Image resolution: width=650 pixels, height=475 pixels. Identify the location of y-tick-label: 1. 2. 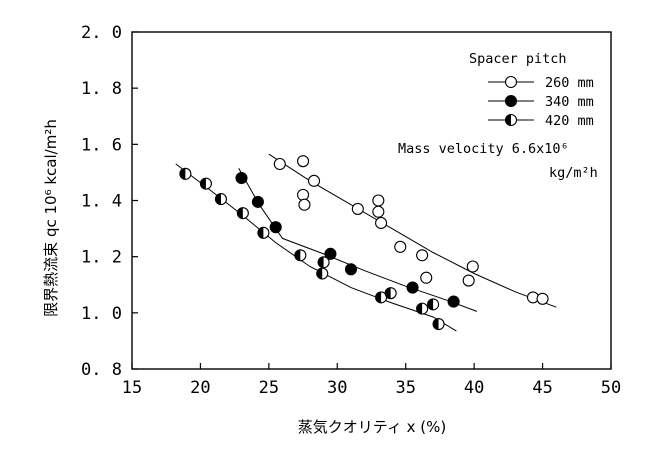
(101, 258).